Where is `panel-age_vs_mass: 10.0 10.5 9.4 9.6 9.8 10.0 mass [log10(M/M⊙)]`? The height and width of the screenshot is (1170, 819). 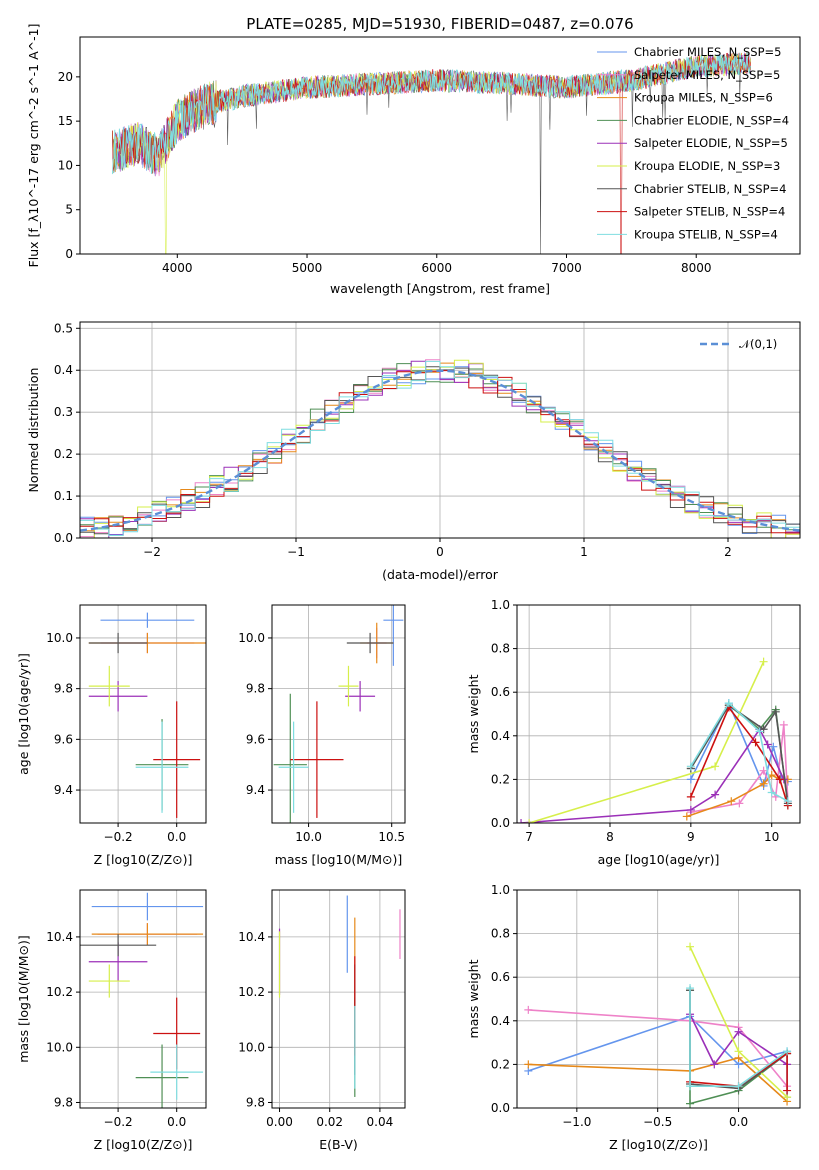
panel-age_vs_mass: 10.0 10.5 9.4 9.6 9.8 10.0 mass [log10(M/M⊙)] is located at coordinates (322, 735).